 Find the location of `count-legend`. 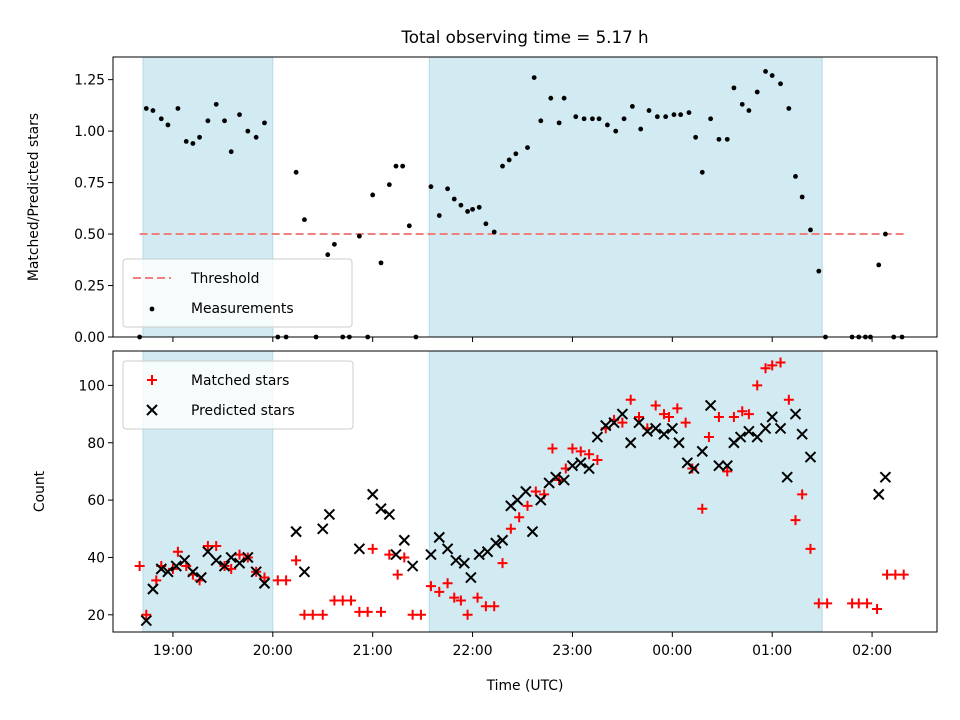

count-legend is located at coordinates (238, 395).